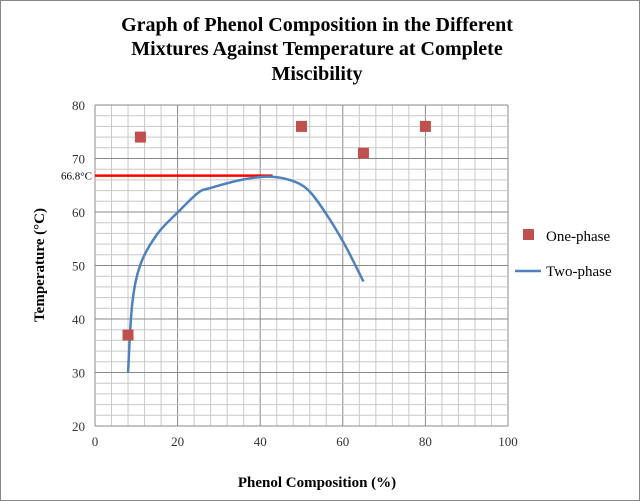  I want to click on legend-marker-one-phase, so click(528, 234).